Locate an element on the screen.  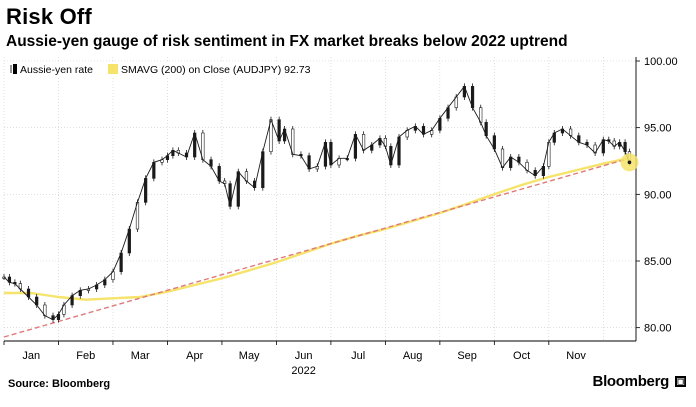
x-tick-label: Nov is located at coordinates (576, 356).